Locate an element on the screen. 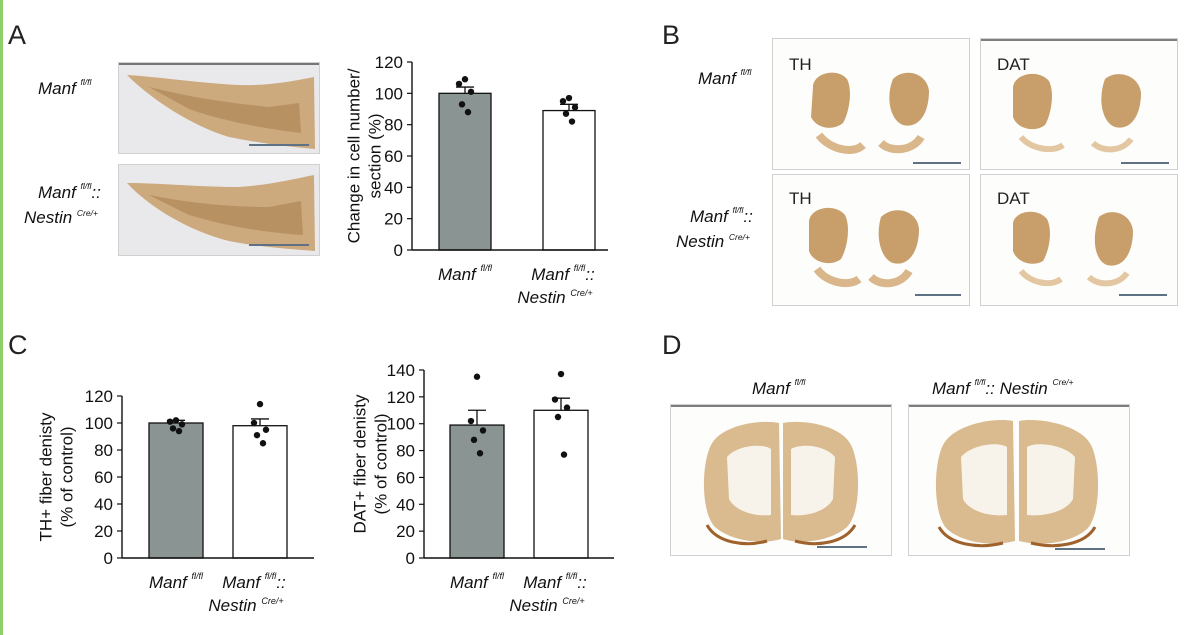  genotype-sep: :: is located at coordinates (96, 192).